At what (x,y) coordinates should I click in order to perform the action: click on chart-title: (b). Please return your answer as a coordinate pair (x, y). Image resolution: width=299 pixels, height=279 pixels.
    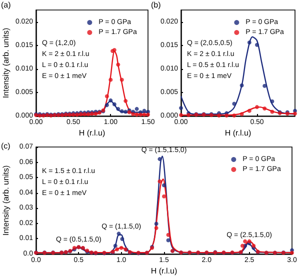
    Looking at the image, I should click on (156, 5).